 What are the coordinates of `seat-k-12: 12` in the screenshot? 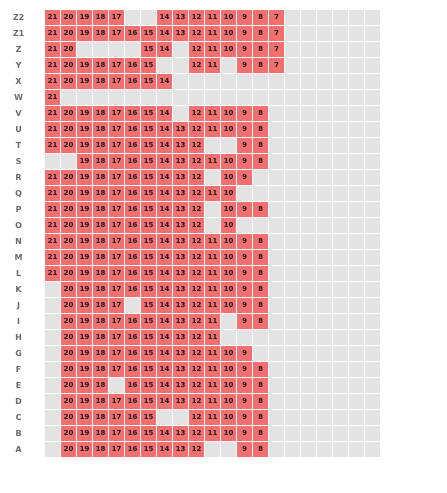 It's located at (196, 289).